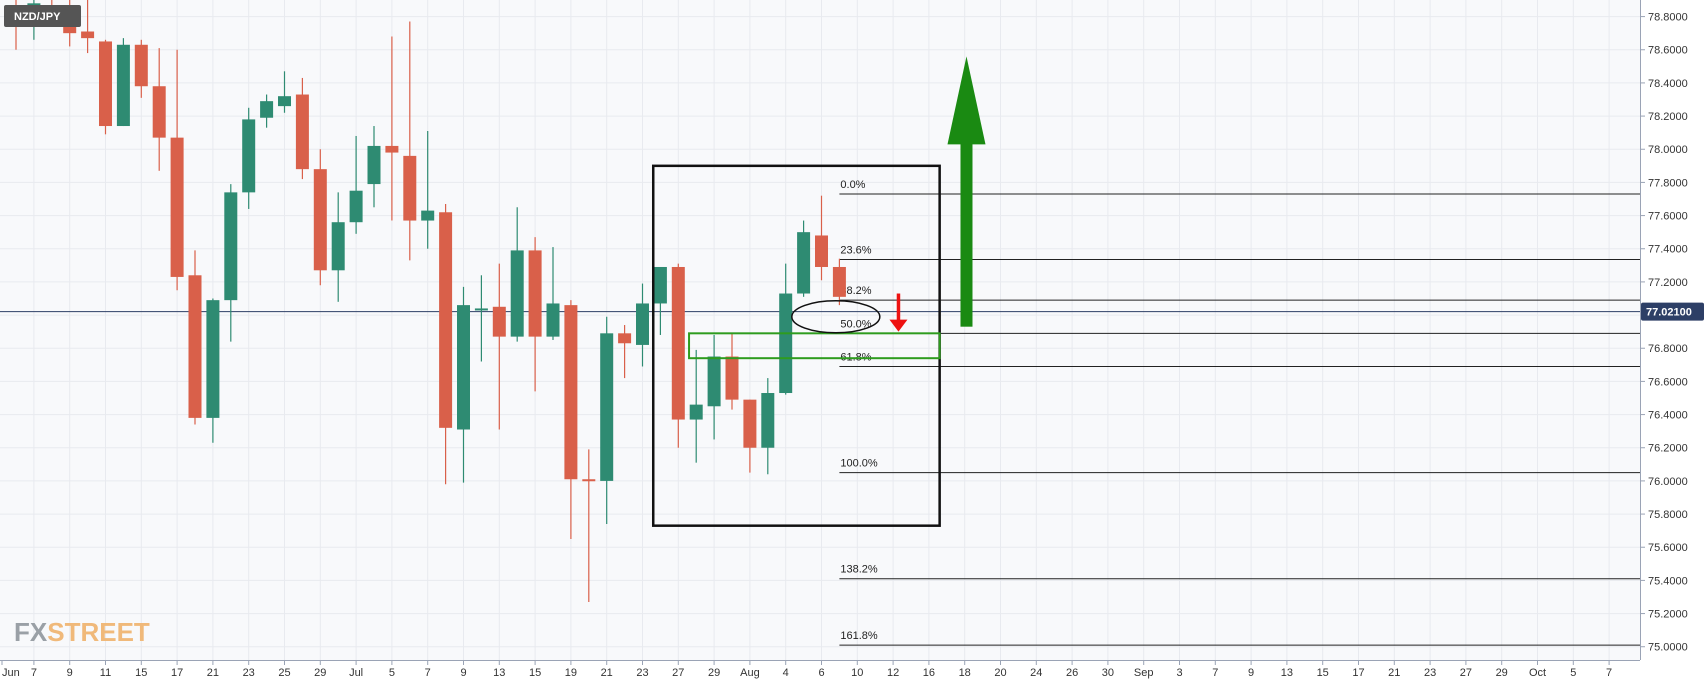 The width and height of the screenshot is (1707, 687). Describe the element at coordinates (31, 632) in the screenshot. I see `logo-fx: FX` at that location.